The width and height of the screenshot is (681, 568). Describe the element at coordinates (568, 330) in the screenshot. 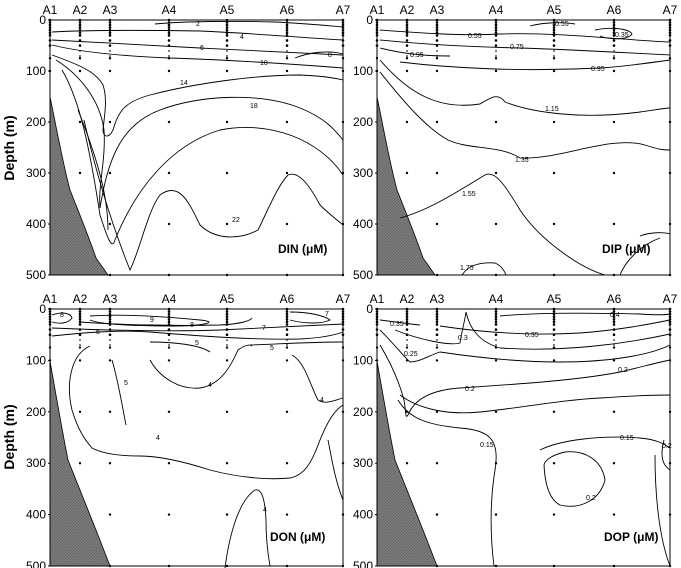

I see `isoline-dop-03b` at that location.